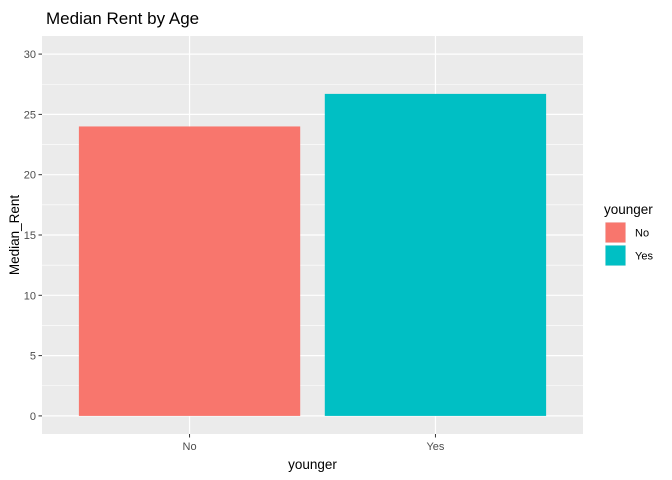  What do you see at coordinates (314, 443) in the screenshot?
I see `x-axis-ticks: No Yes` at bounding box center [314, 443].